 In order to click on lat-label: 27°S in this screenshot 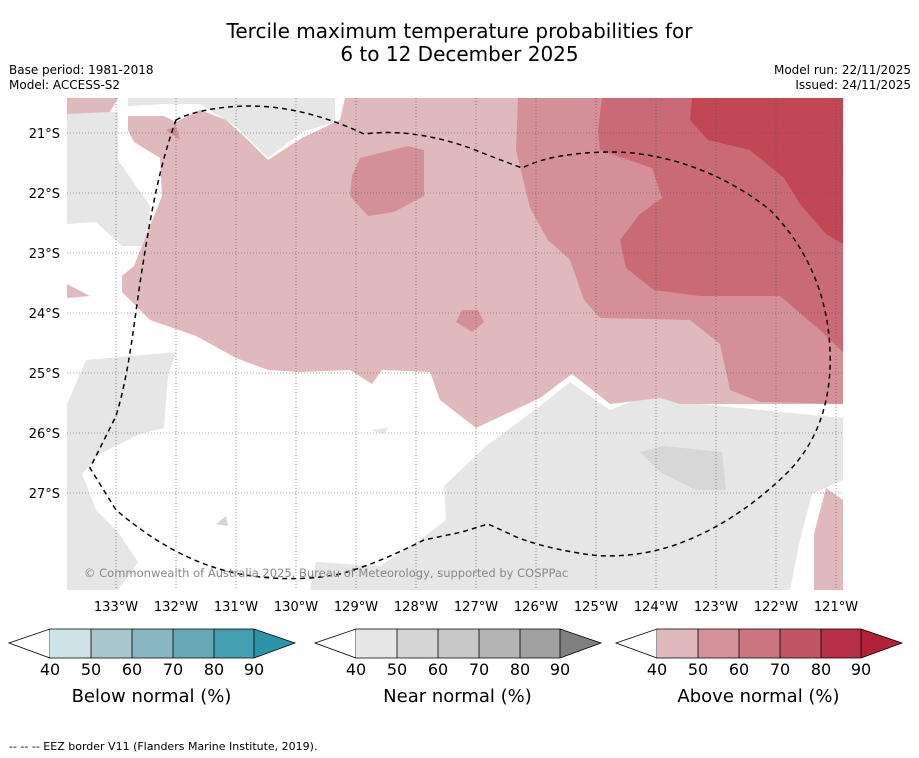, I will do `click(44, 494)`.